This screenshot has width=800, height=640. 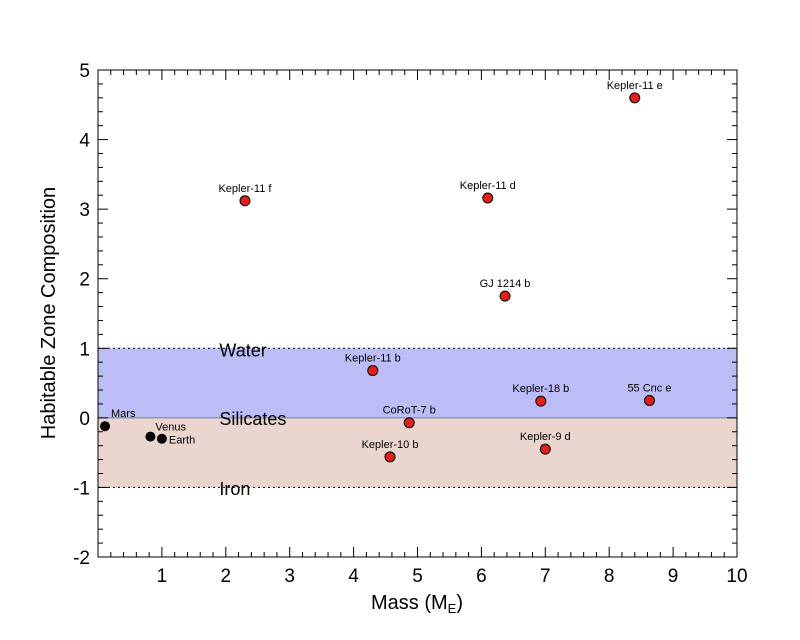 What do you see at coordinates (49, 313) in the screenshot?
I see `y-axis-title: Habitable Zone Composition` at bounding box center [49, 313].